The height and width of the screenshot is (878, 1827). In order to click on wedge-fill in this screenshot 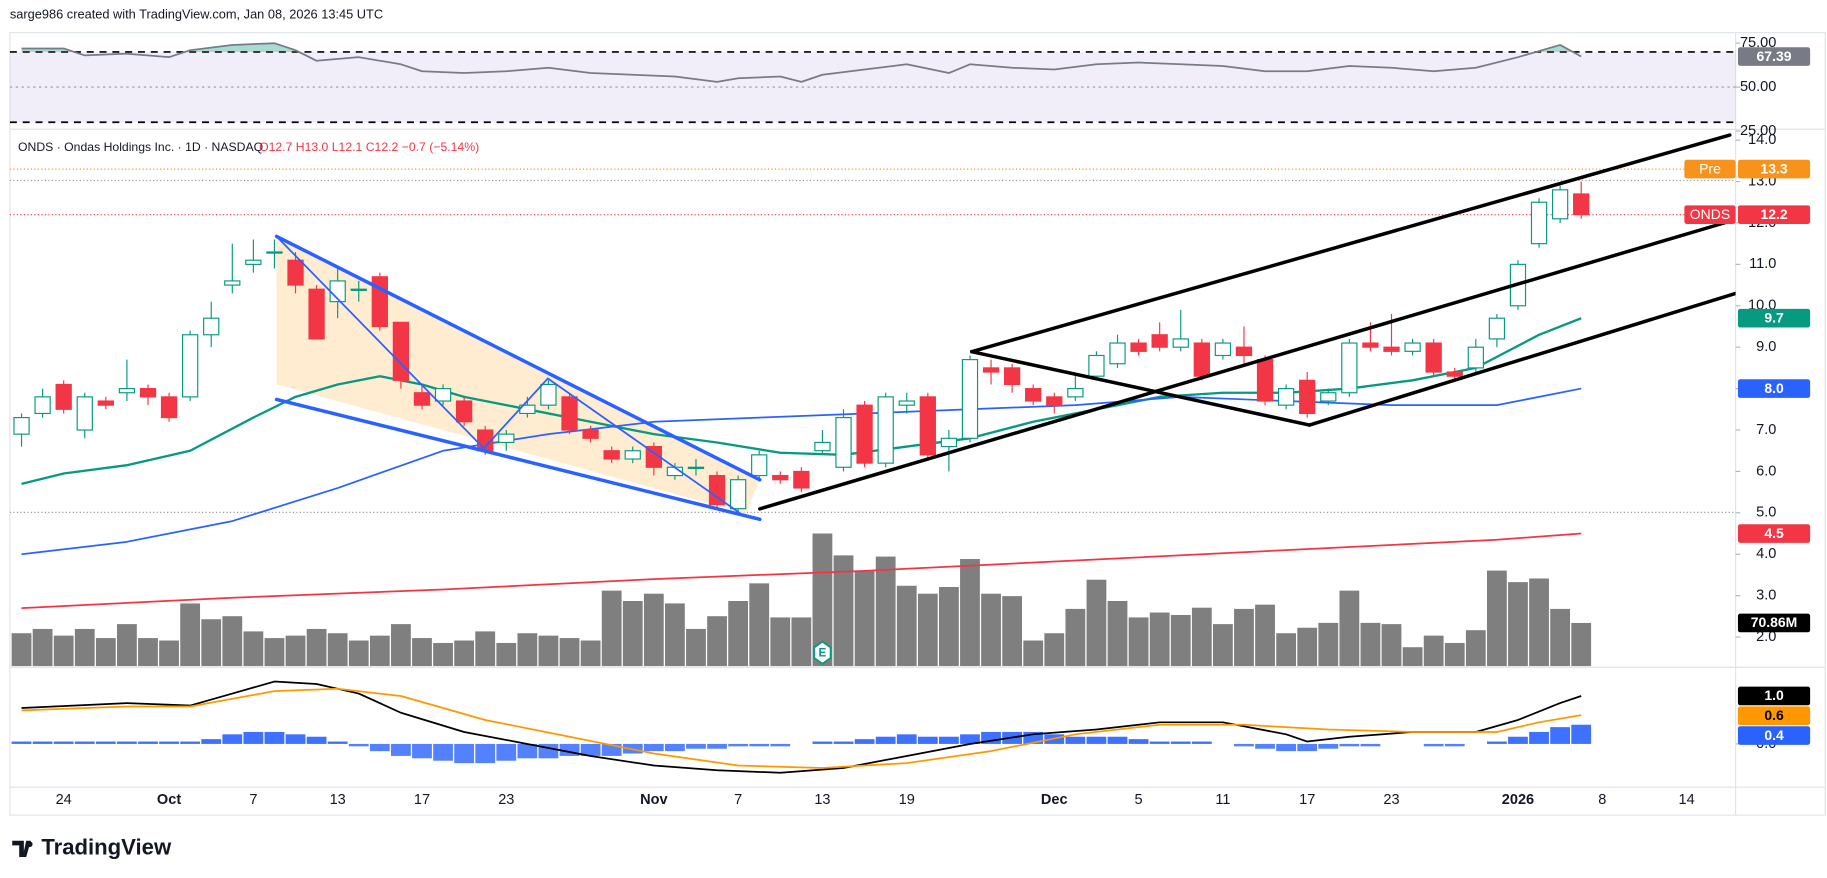, I will do `click(518, 375)`.